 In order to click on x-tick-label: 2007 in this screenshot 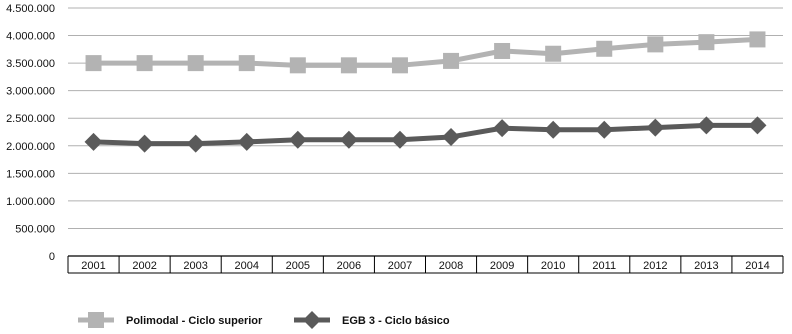, I will do `click(400, 266)`.